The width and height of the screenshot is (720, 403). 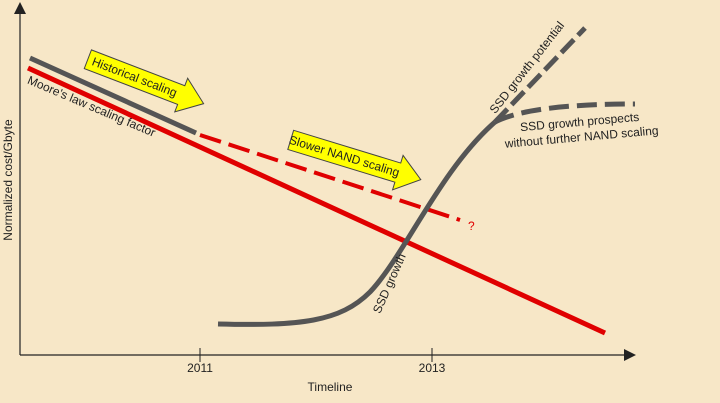 What do you see at coordinates (200, 368) in the screenshot?
I see `x-tick-label: 2011` at bounding box center [200, 368].